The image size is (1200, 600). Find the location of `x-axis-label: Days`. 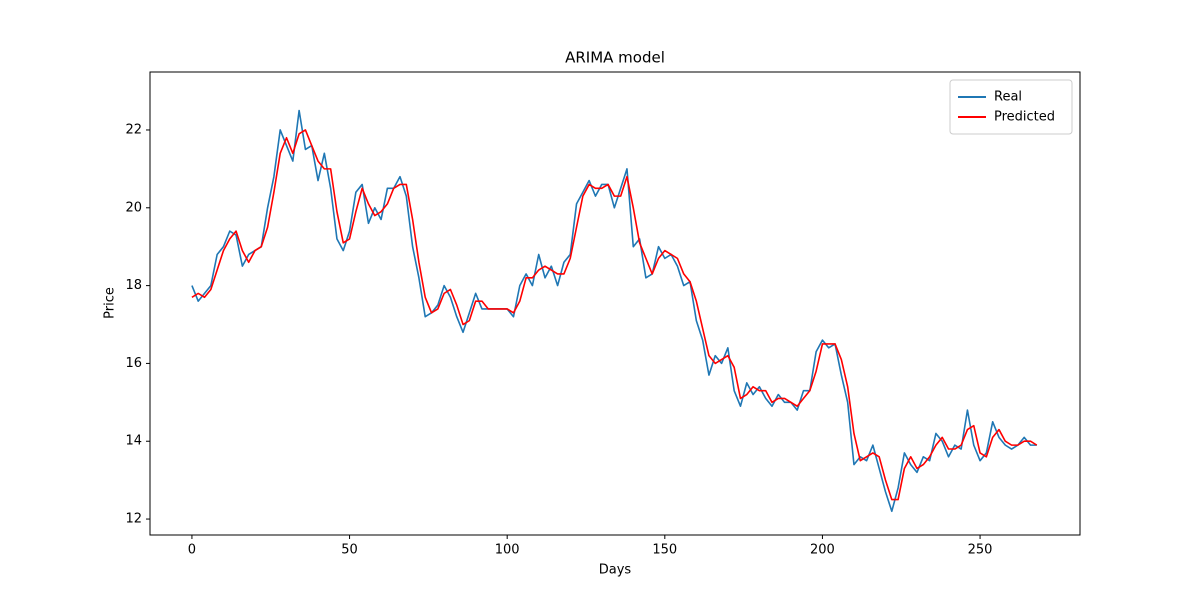

x-axis-label: Days is located at coordinates (615, 570).